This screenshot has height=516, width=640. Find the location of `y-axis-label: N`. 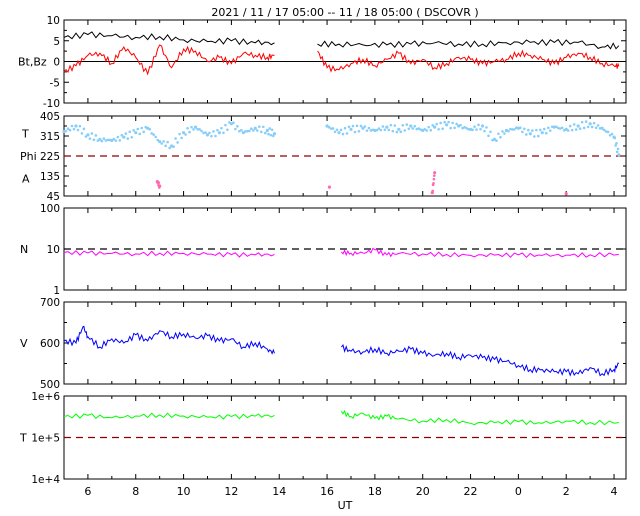

y-axis-label: N is located at coordinates (24, 249).